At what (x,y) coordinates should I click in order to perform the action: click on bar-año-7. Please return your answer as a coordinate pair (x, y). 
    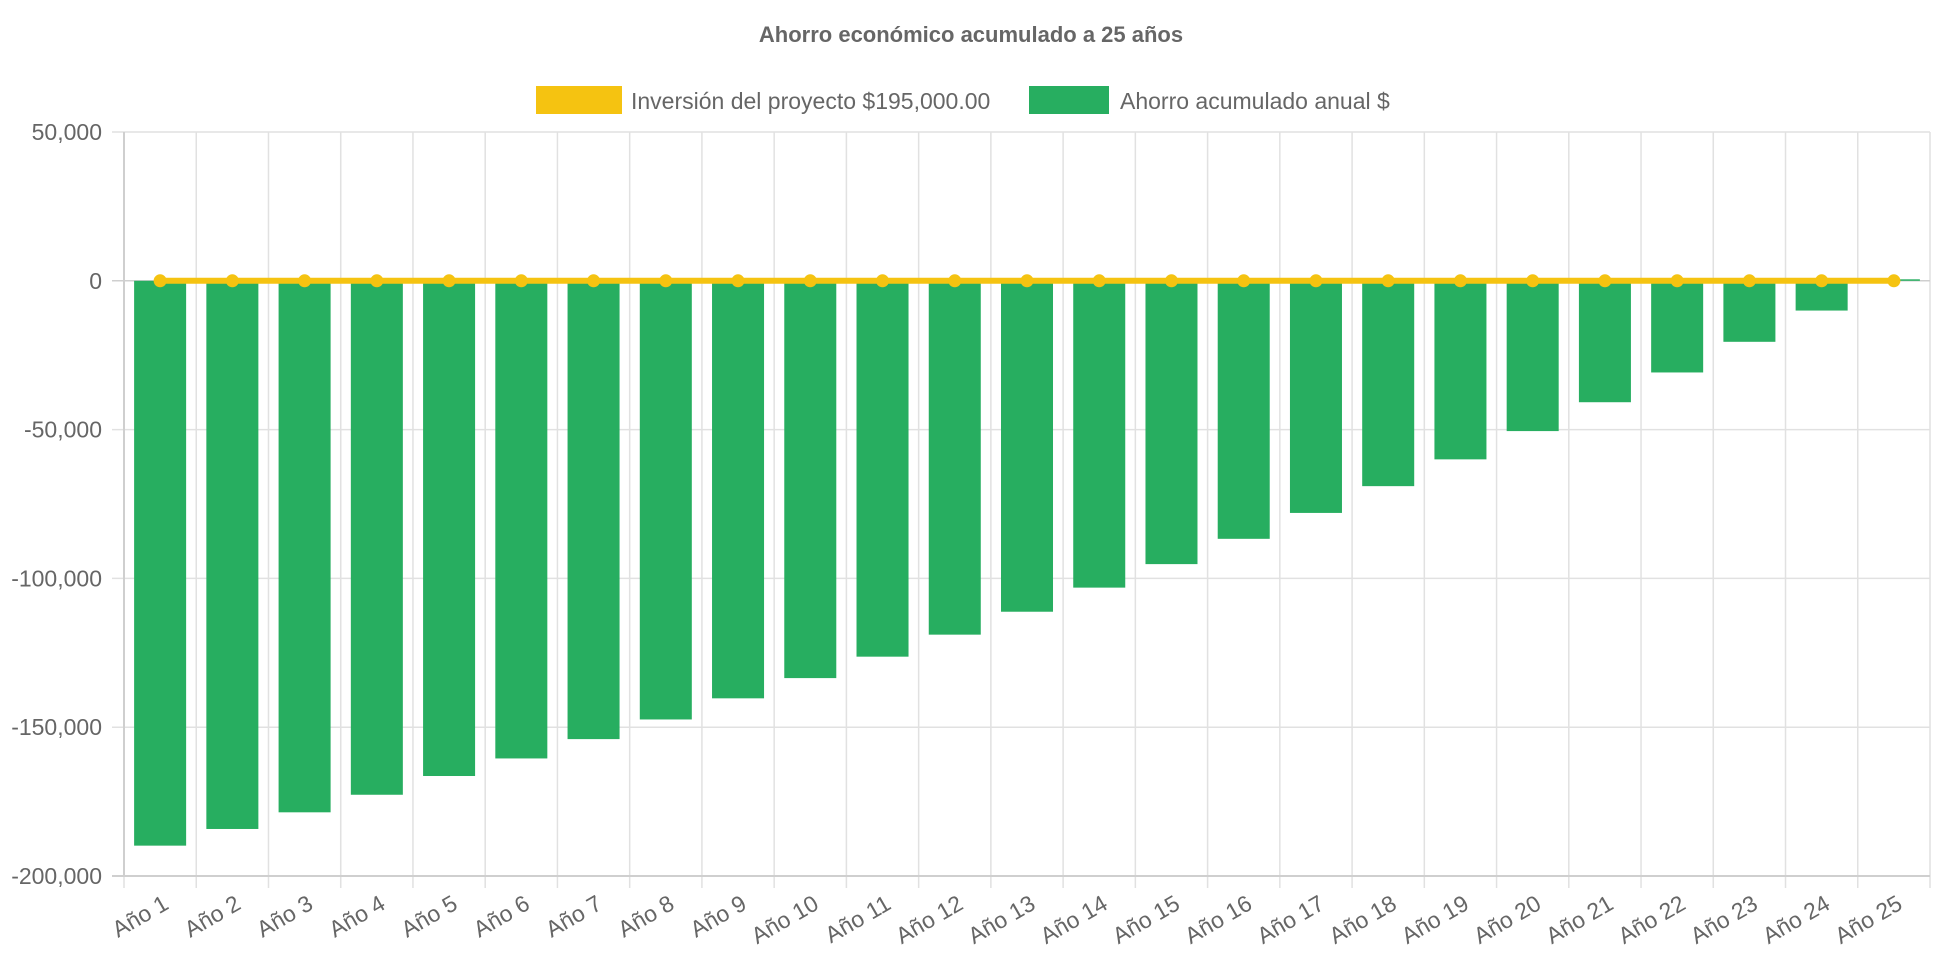
    Looking at the image, I should click on (593, 510).